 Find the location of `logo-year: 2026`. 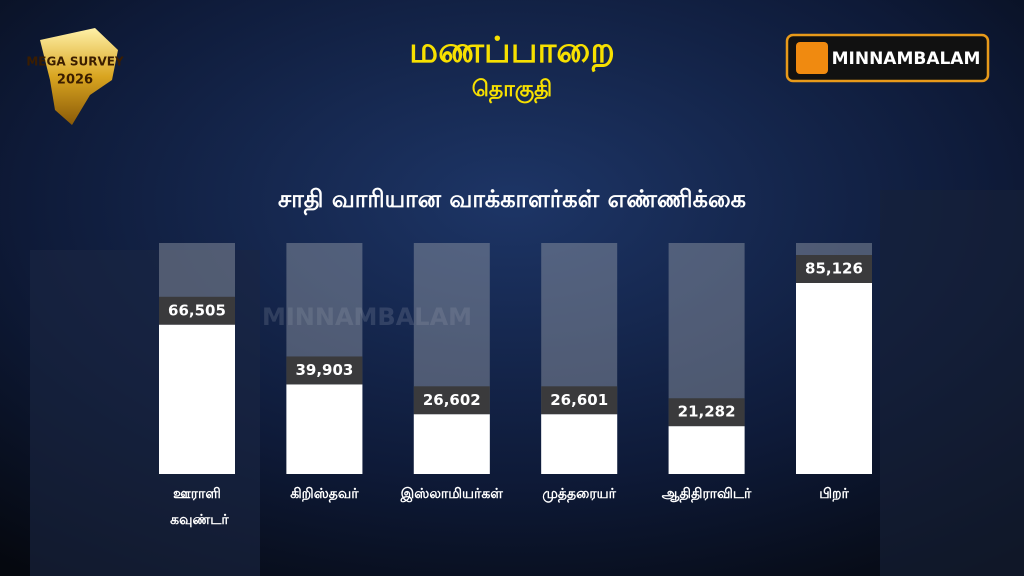

logo-year: 2026 is located at coordinates (75, 80).